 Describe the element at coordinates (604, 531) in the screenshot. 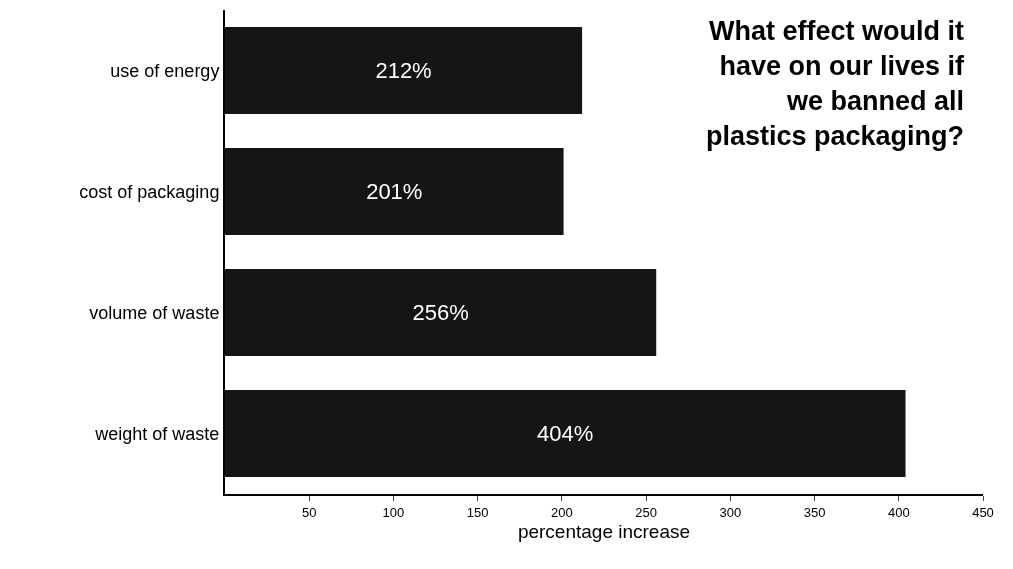

I see `x-axis-title: percentage increase` at that location.